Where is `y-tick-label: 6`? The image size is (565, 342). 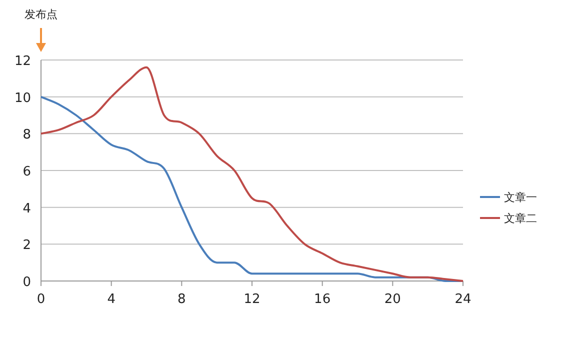 y-tick-label: 6 is located at coordinates (26, 172).